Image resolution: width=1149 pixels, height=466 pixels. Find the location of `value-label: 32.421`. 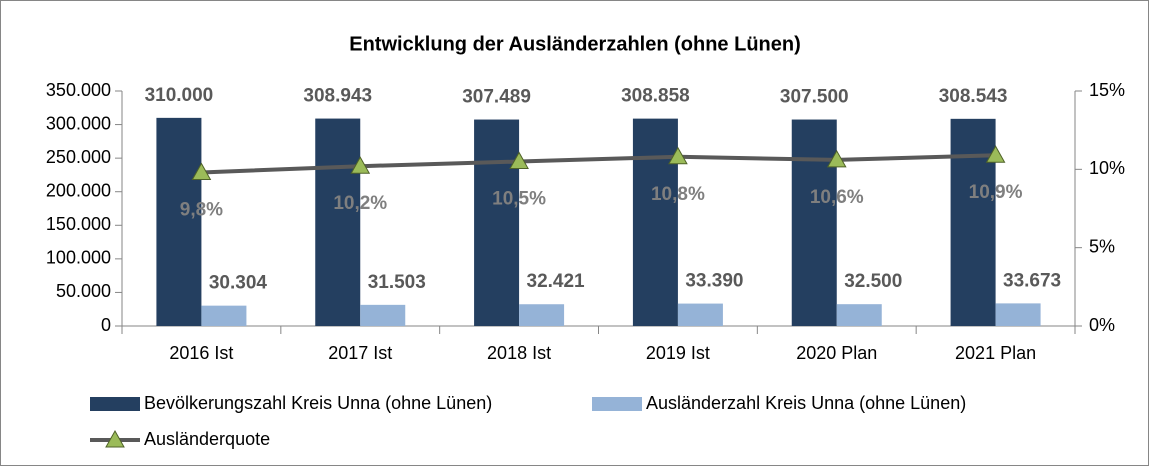

value-label: 32.421 is located at coordinates (556, 281).